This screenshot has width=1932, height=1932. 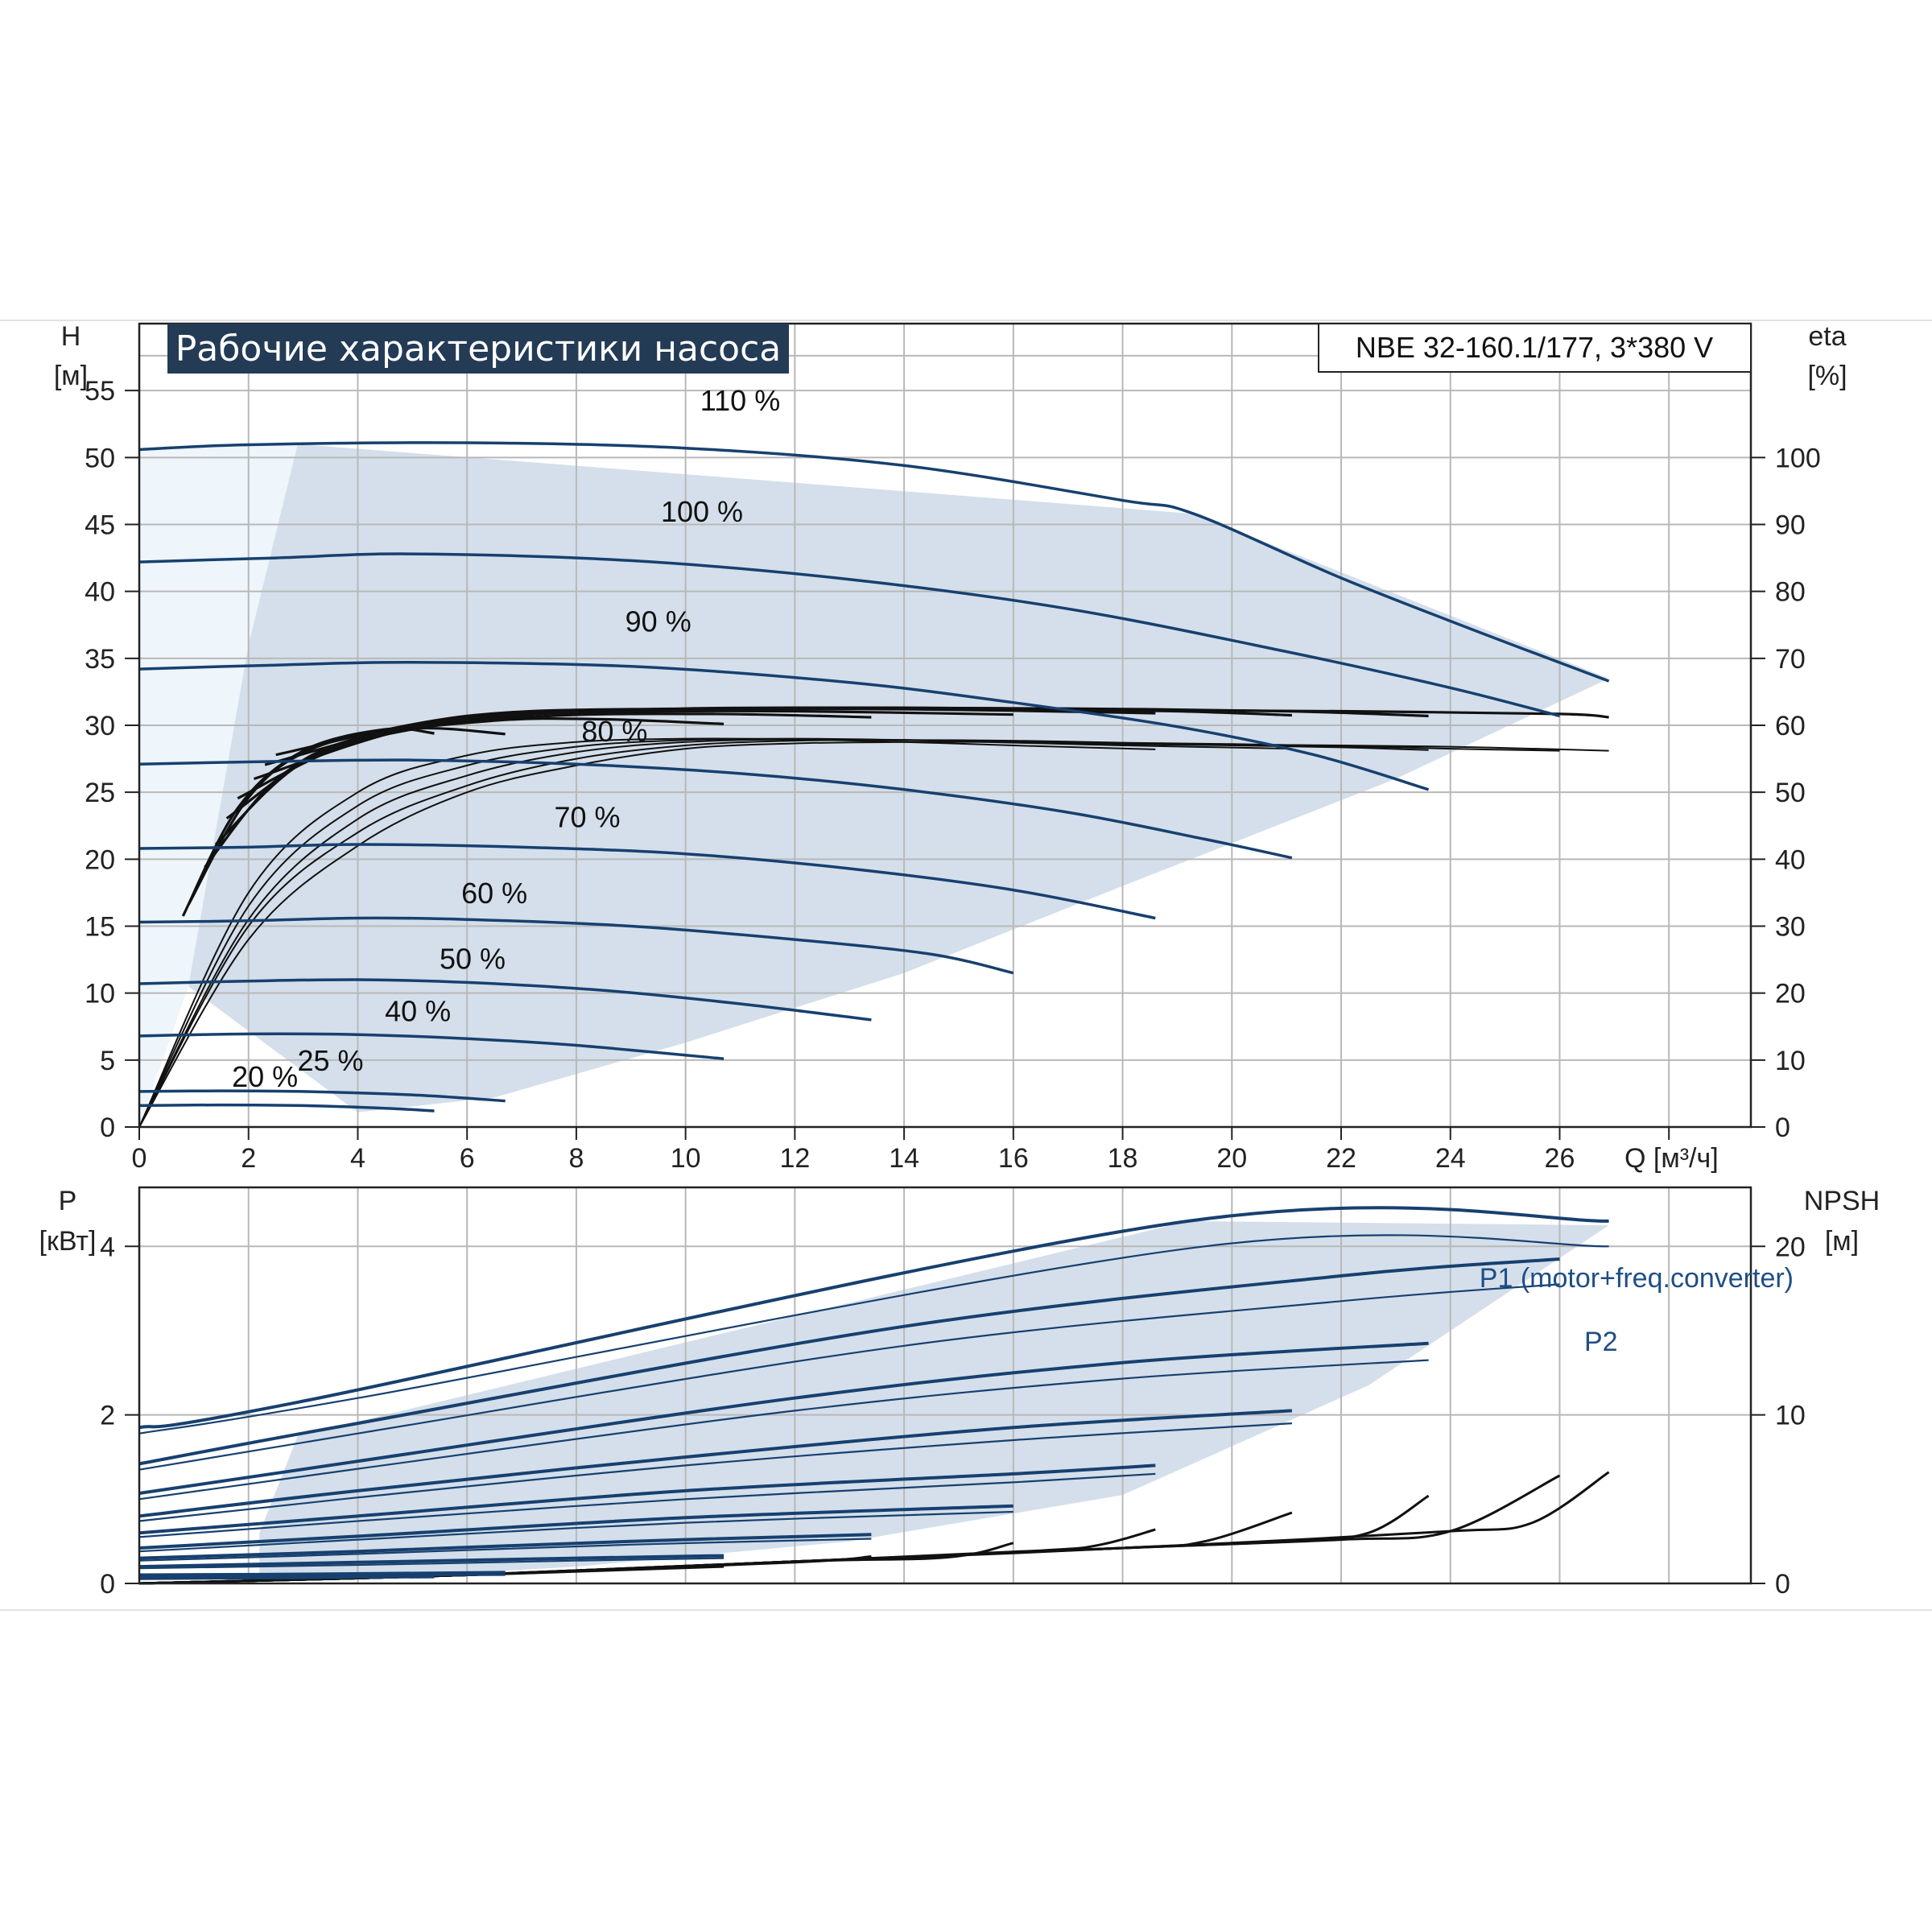 I want to click on power-tick-label: 0, so click(x=107, y=1584).